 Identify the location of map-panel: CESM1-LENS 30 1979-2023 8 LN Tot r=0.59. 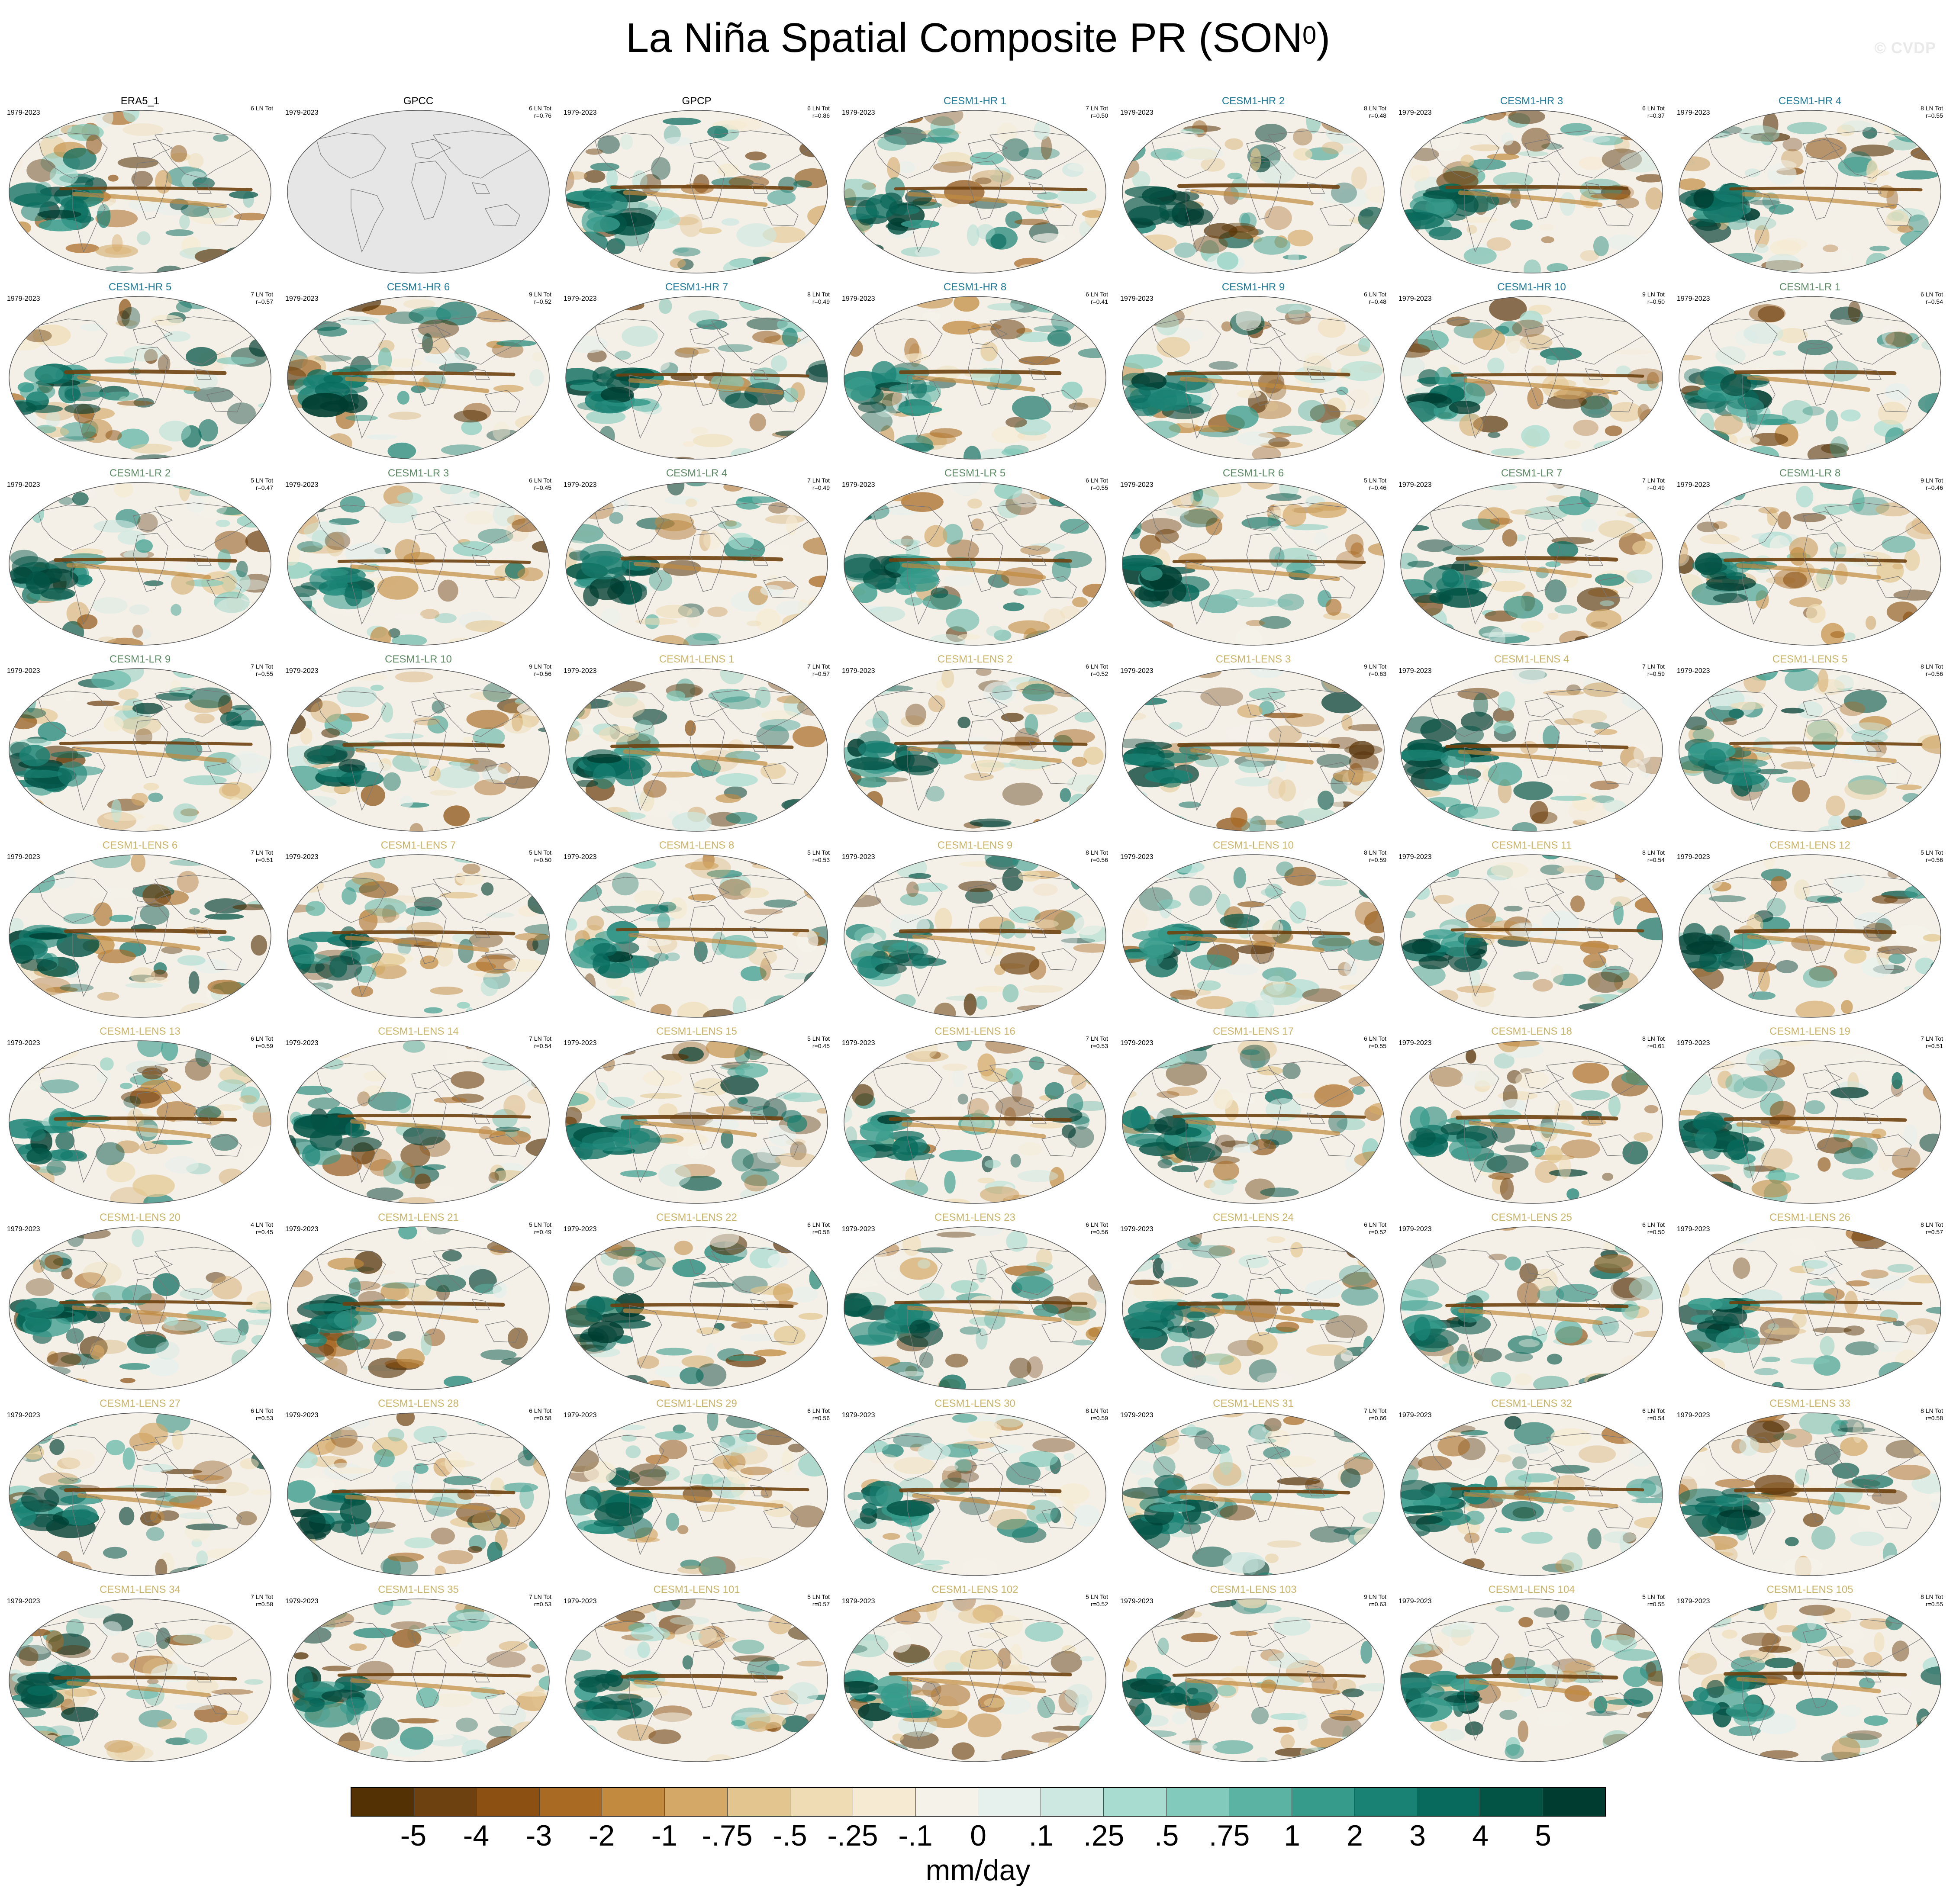
(975, 1486).